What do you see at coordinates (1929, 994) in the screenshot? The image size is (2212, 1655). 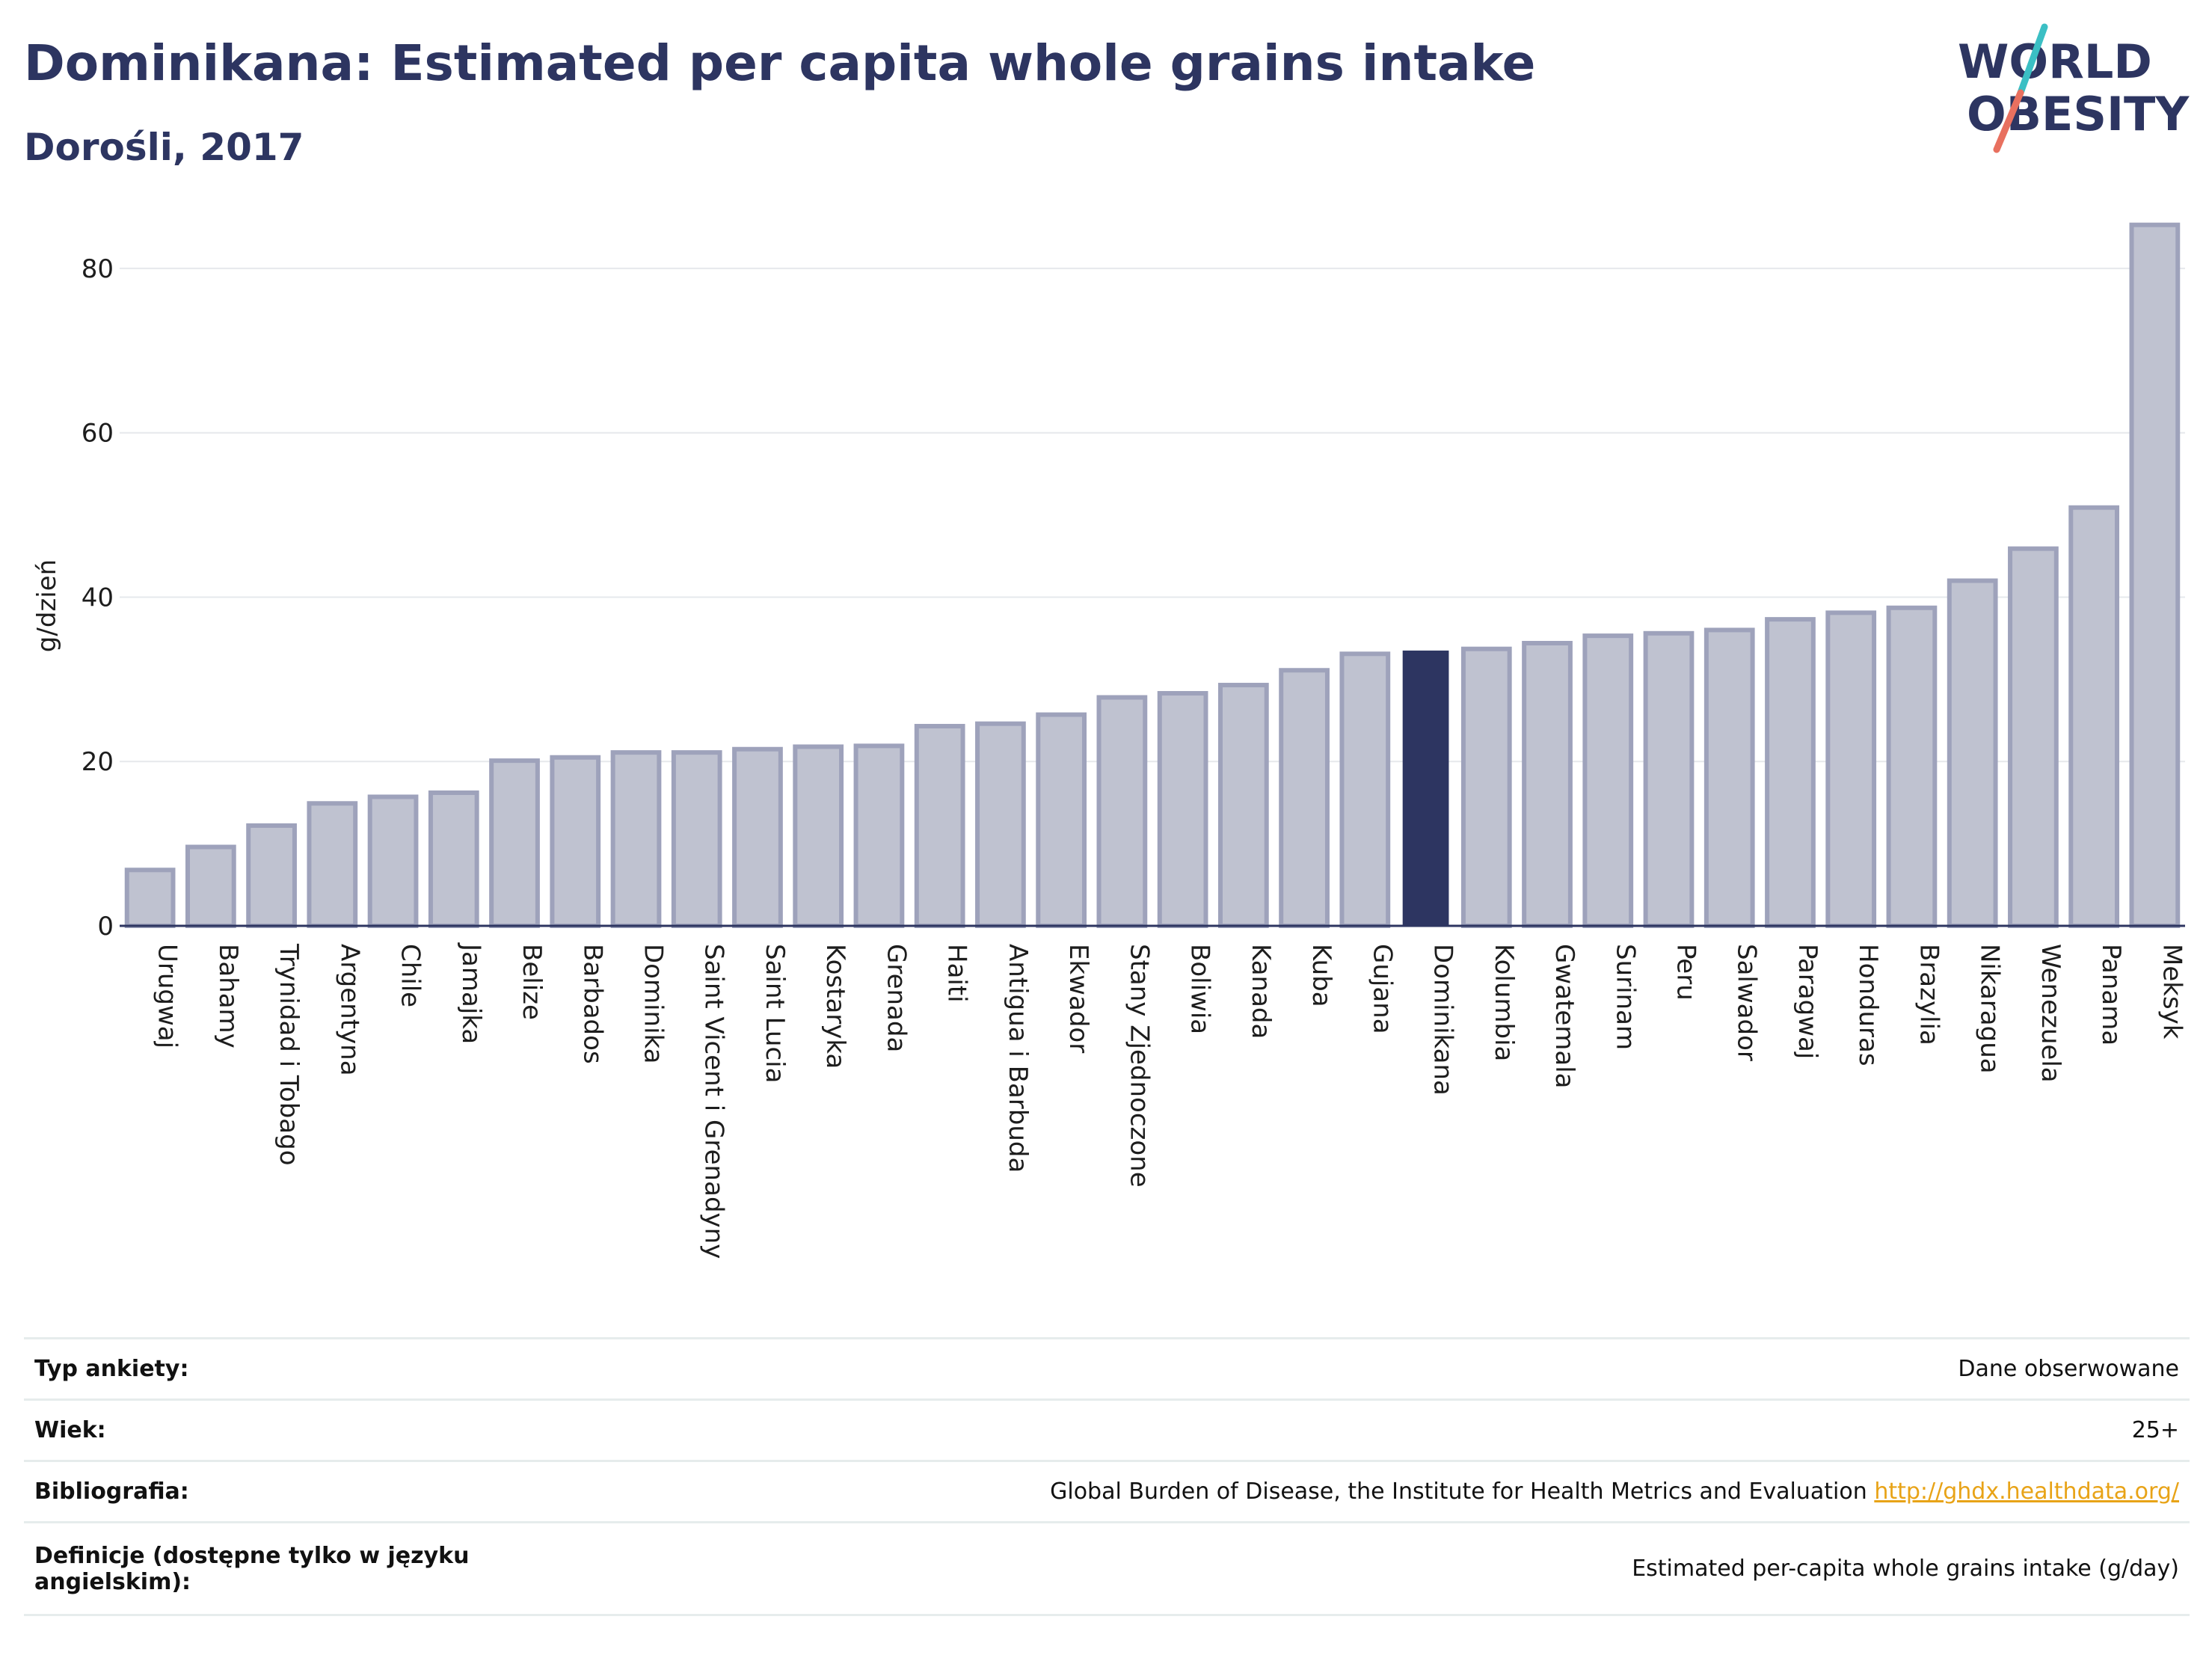 I see `x-tick-label: Brazylia` at bounding box center [1929, 994].